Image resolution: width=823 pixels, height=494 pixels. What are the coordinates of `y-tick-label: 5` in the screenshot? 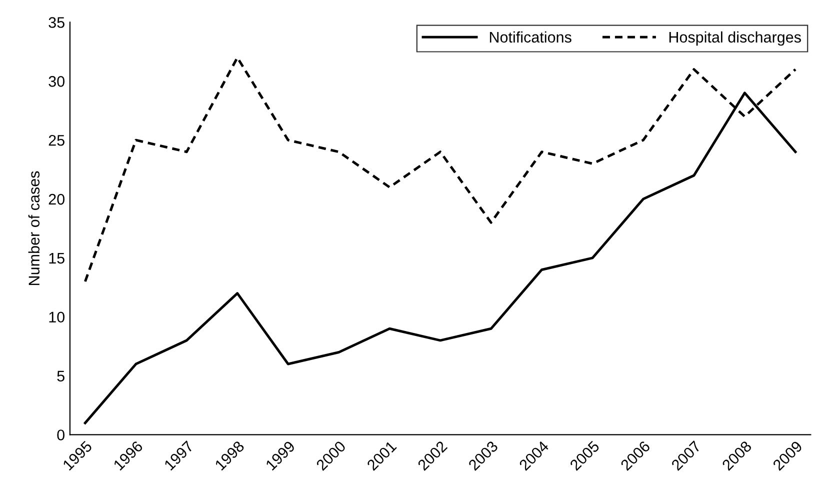 It's located at (60, 376).